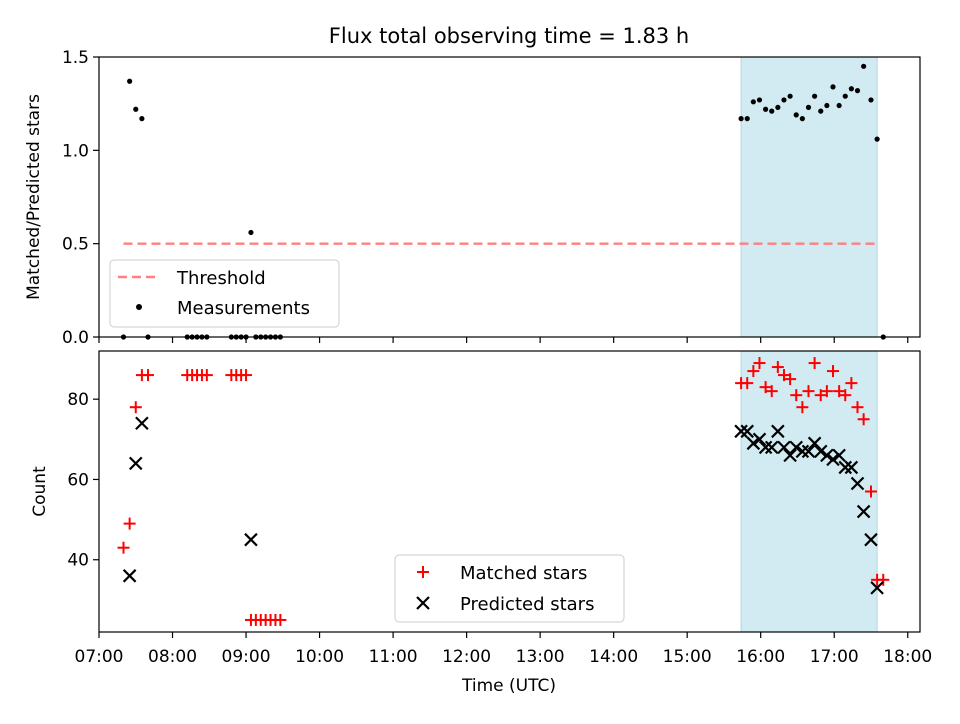 The image size is (960, 724). Describe the element at coordinates (75, 338) in the screenshot. I see `y-tick-label: 0.0` at that location.